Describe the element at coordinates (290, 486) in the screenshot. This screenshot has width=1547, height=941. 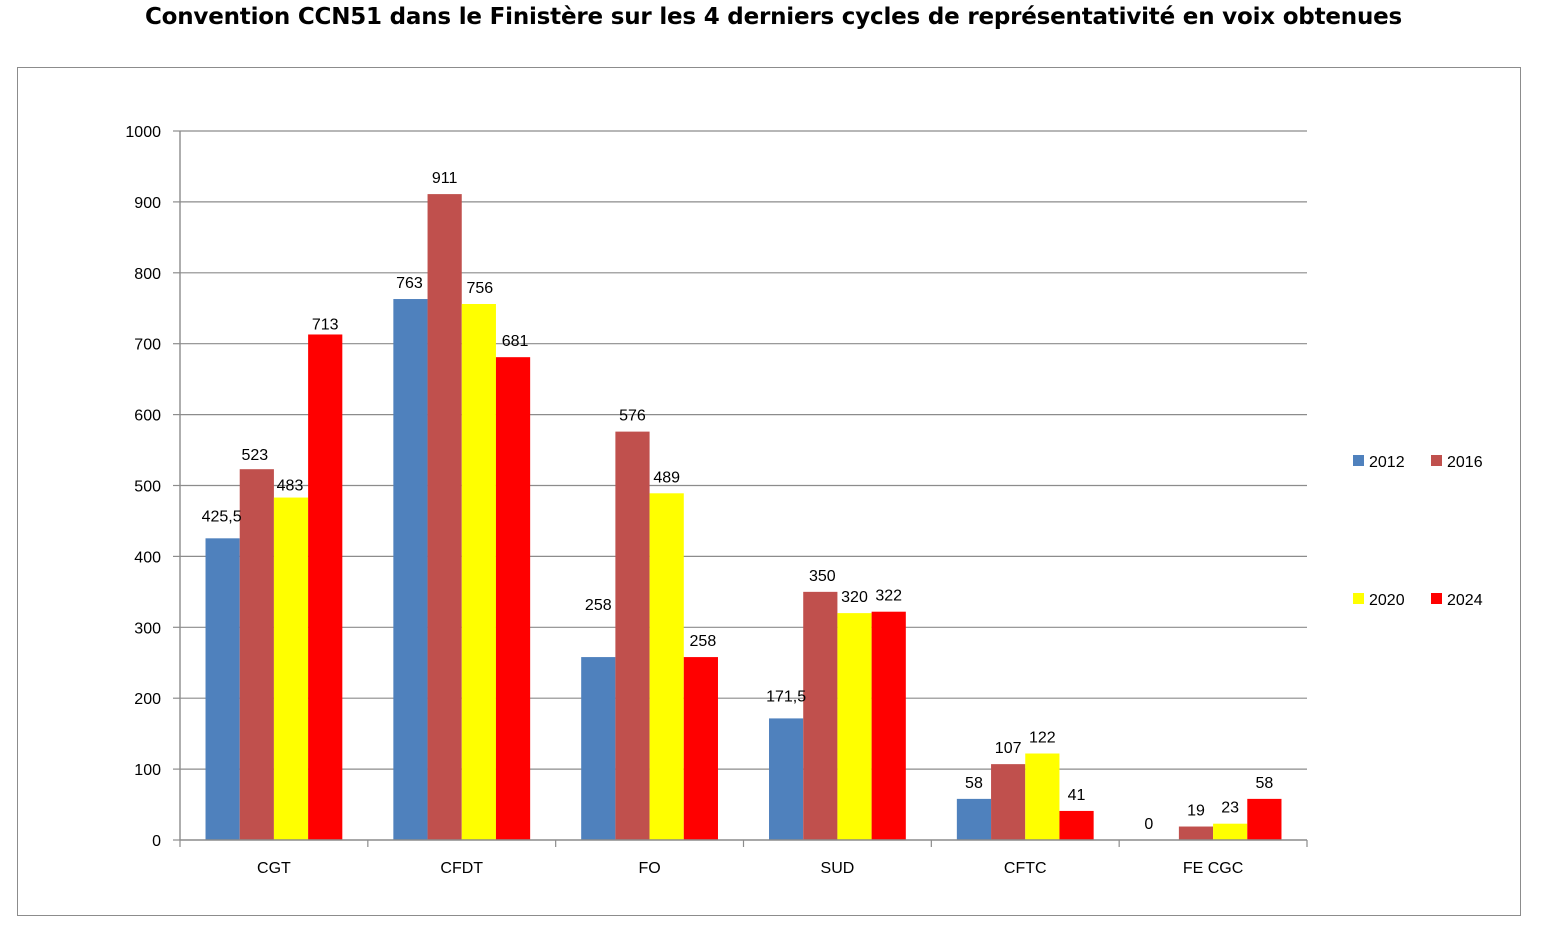
I see `data-label: 483` at that location.